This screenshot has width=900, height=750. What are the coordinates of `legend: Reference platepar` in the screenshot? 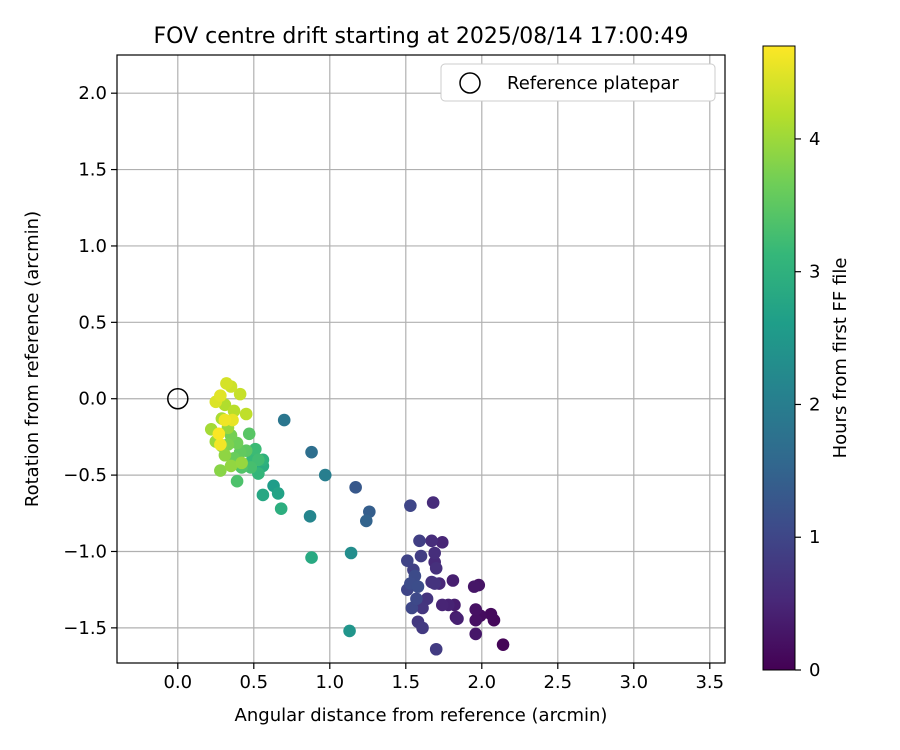 It's located at (578, 82).